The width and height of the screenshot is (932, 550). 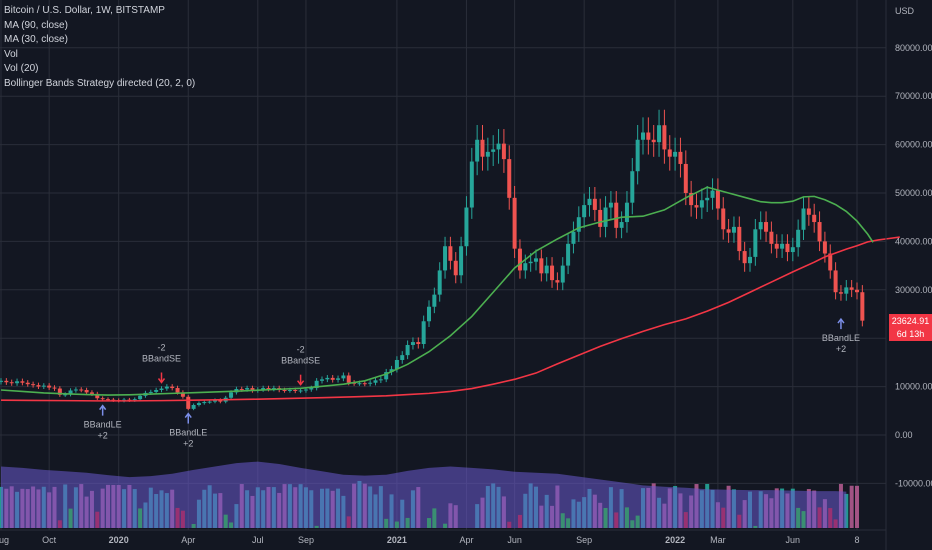 I want to click on long-arrow-head, so click(x=841, y=320).